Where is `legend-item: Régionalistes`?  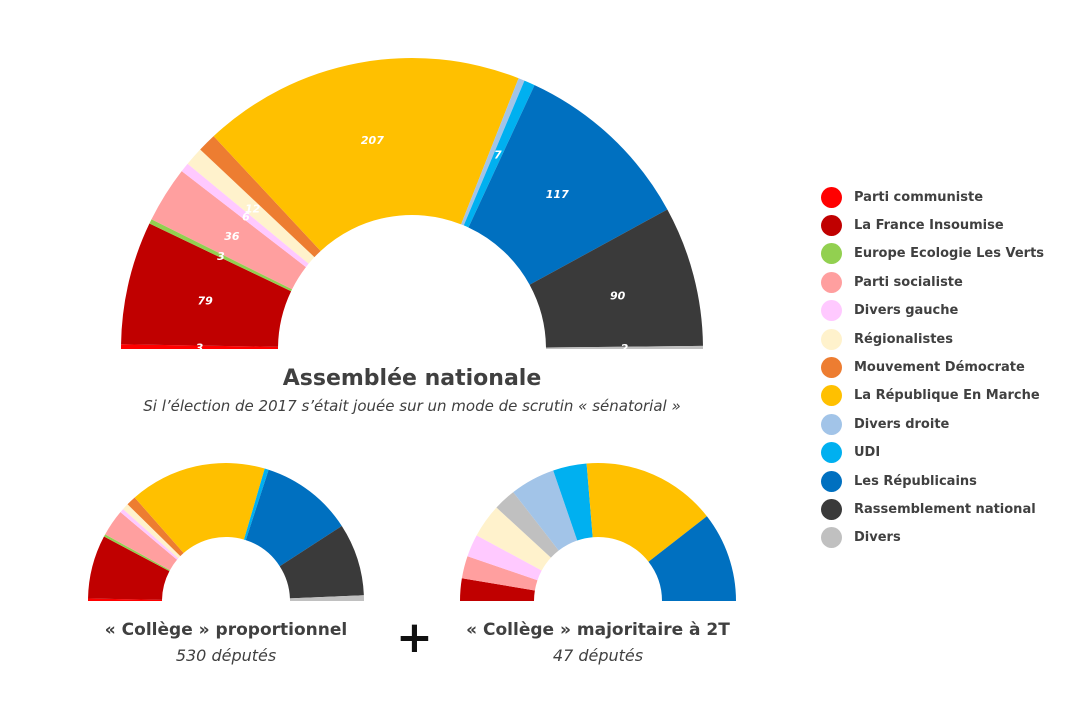
legend-item: Régionalistes is located at coordinates (932, 339).